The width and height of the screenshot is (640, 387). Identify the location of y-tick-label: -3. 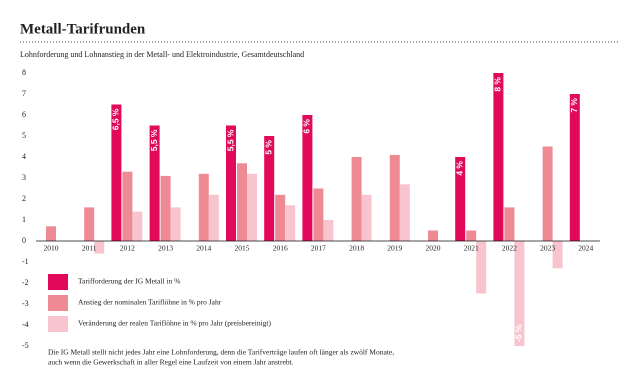
(25, 303).